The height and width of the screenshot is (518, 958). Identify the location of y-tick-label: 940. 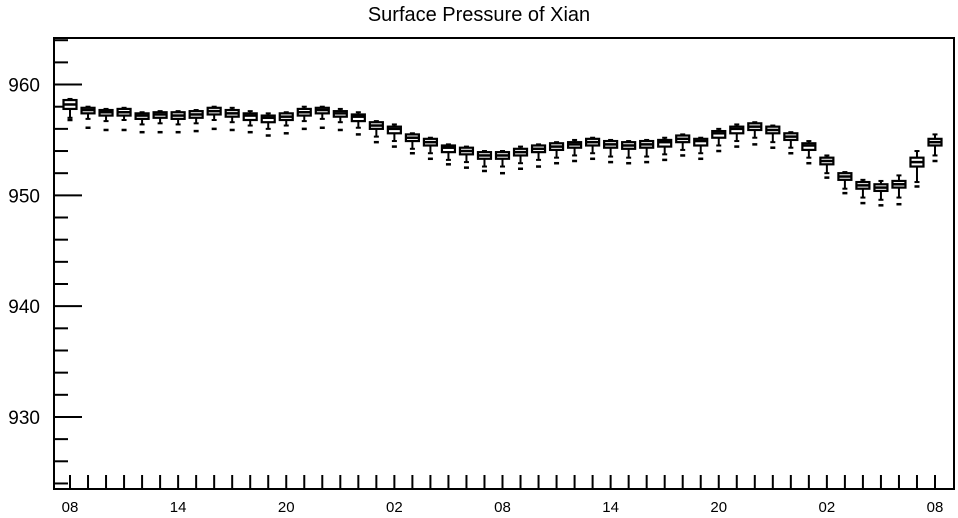
(24, 307).